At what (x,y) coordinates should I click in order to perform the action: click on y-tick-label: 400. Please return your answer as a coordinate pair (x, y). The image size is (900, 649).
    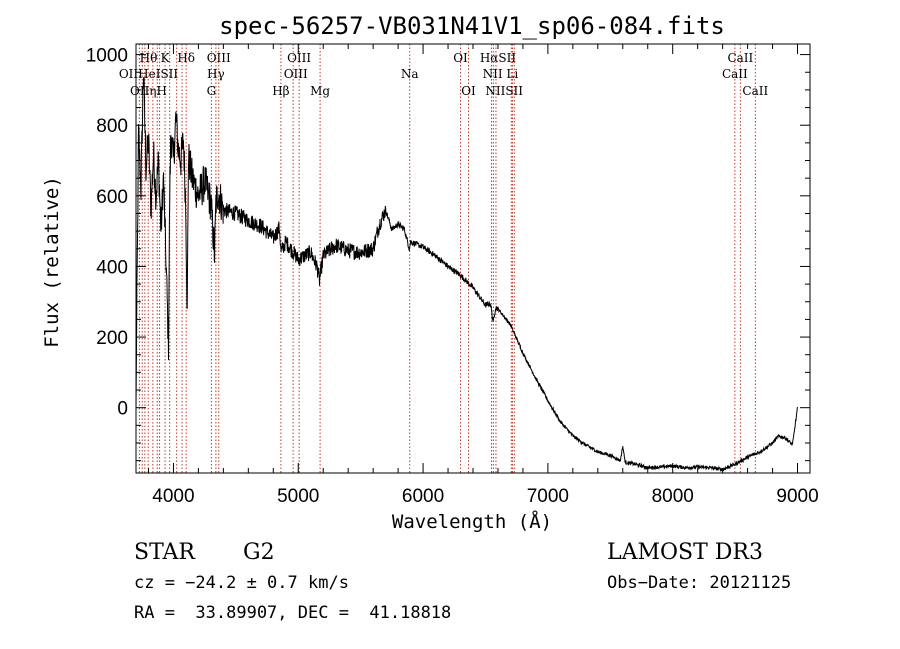
    Looking at the image, I should click on (112, 267).